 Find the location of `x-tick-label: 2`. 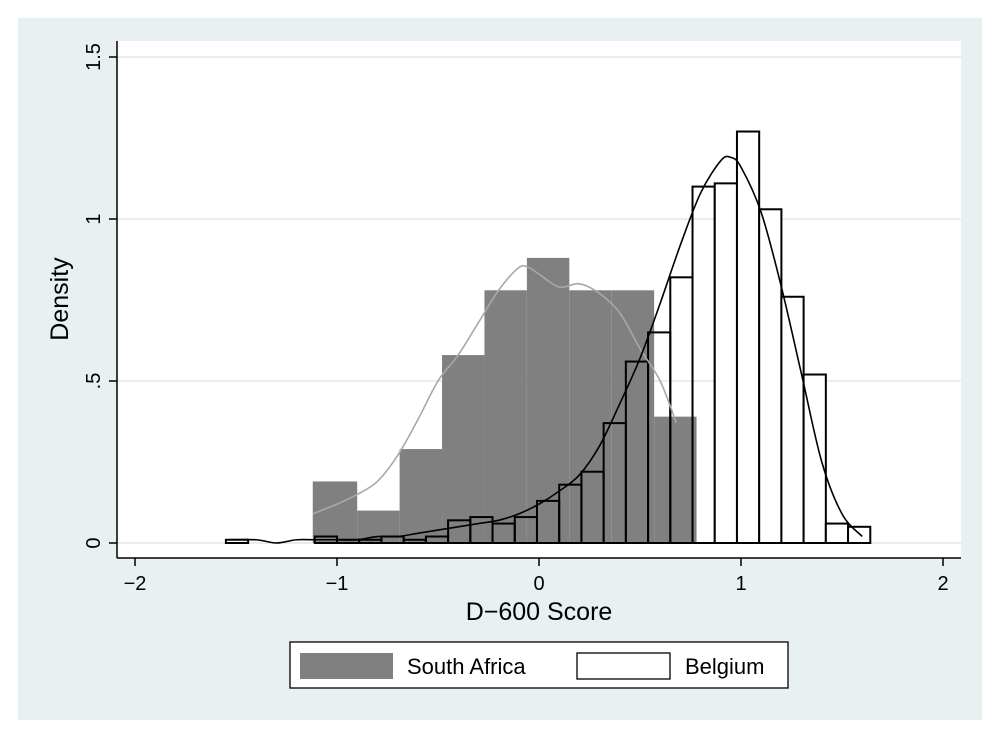

x-tick-label: 2 is located at coordinates (942, 584).